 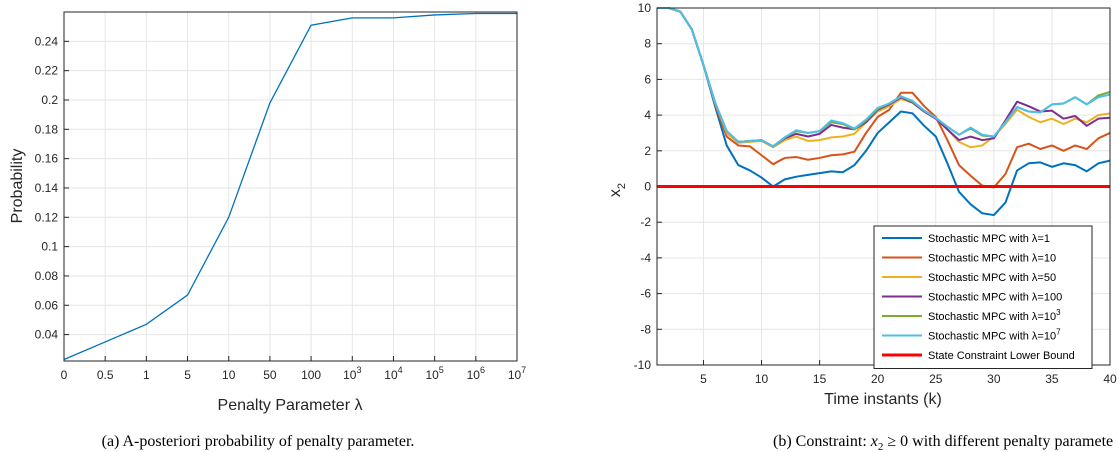 What do you see at coordinates (878, 379) in the screenshot?
I see `chart-b-x-tick-label: 20` at bounding box center [878, 379].